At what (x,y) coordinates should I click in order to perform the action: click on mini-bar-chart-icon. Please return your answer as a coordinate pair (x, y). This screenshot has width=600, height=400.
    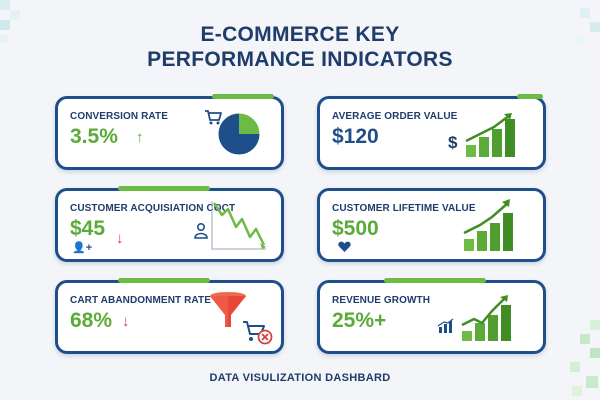
    Looking at the image, I should click on (445, 325).